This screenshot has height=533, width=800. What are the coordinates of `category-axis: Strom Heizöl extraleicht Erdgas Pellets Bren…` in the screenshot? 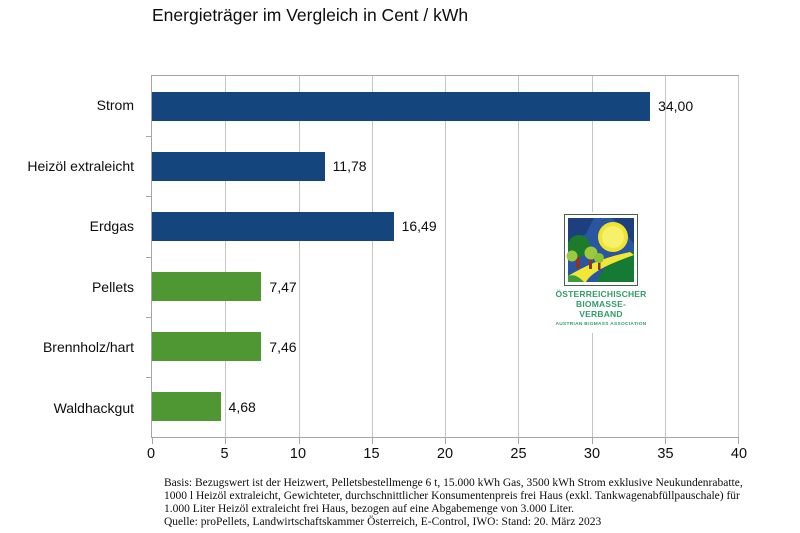 It's located at (71, 256).